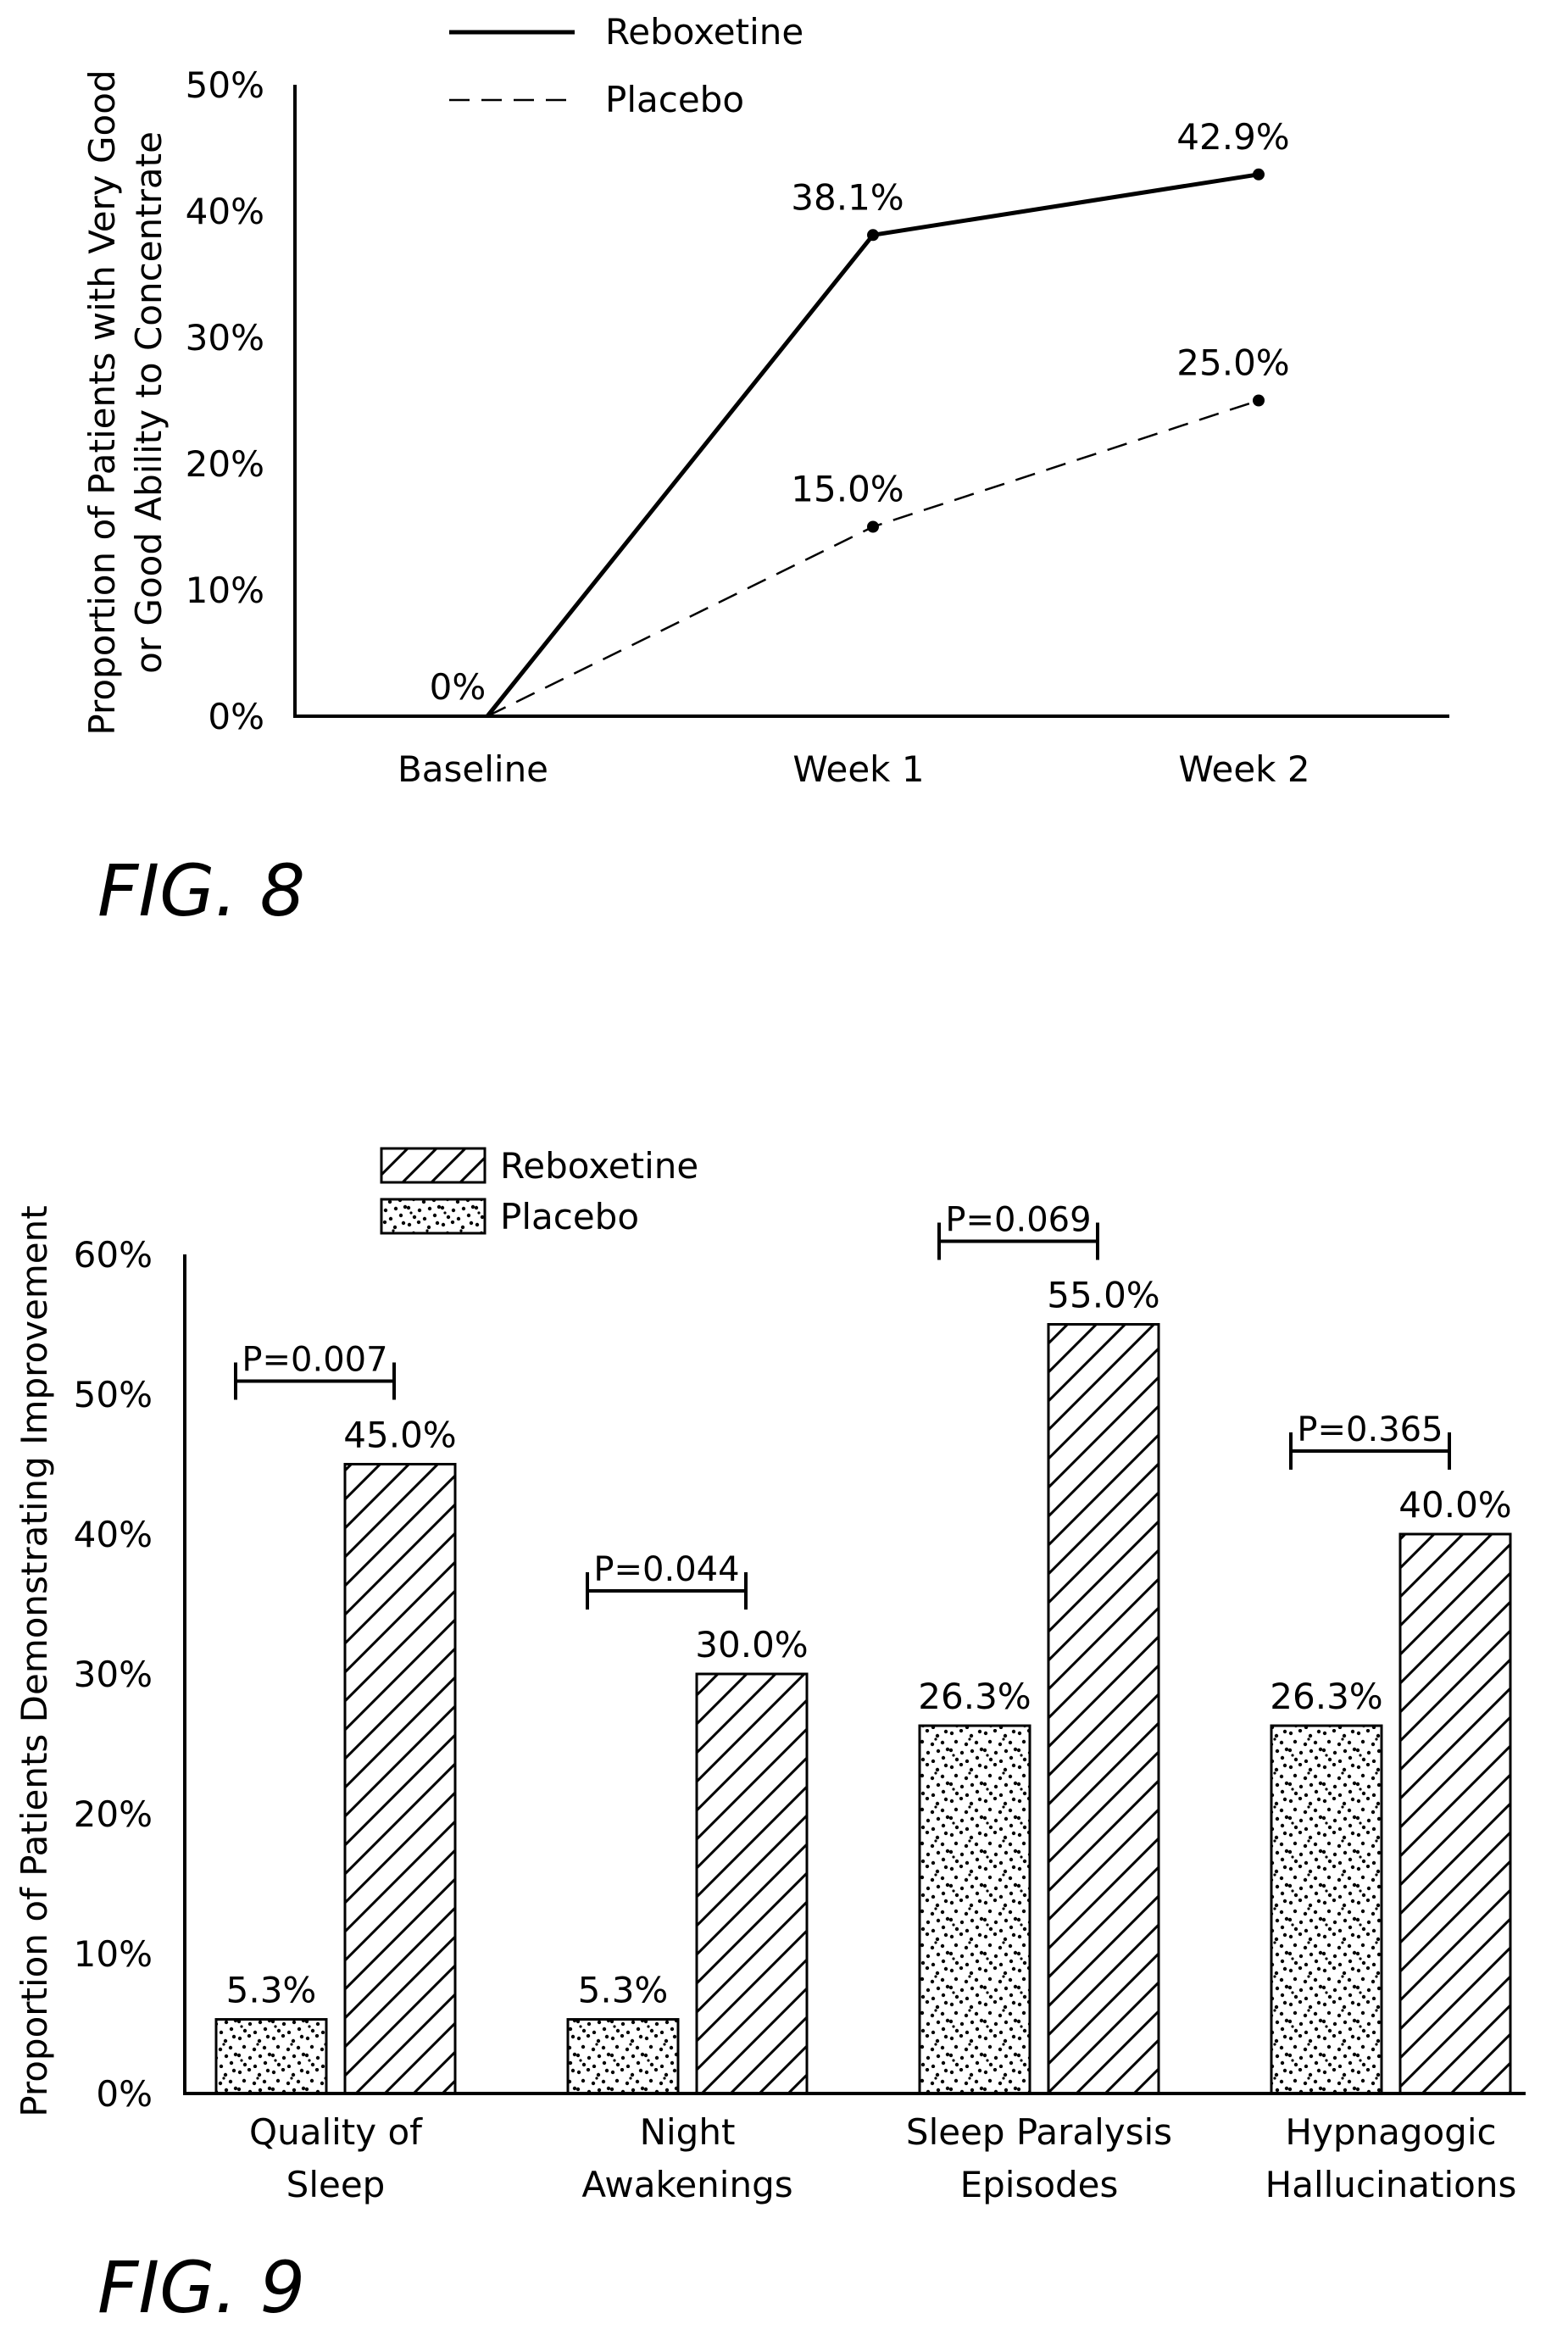  I want to click on fig9-legend-reboxetine-swatch, so click(433, 1165).